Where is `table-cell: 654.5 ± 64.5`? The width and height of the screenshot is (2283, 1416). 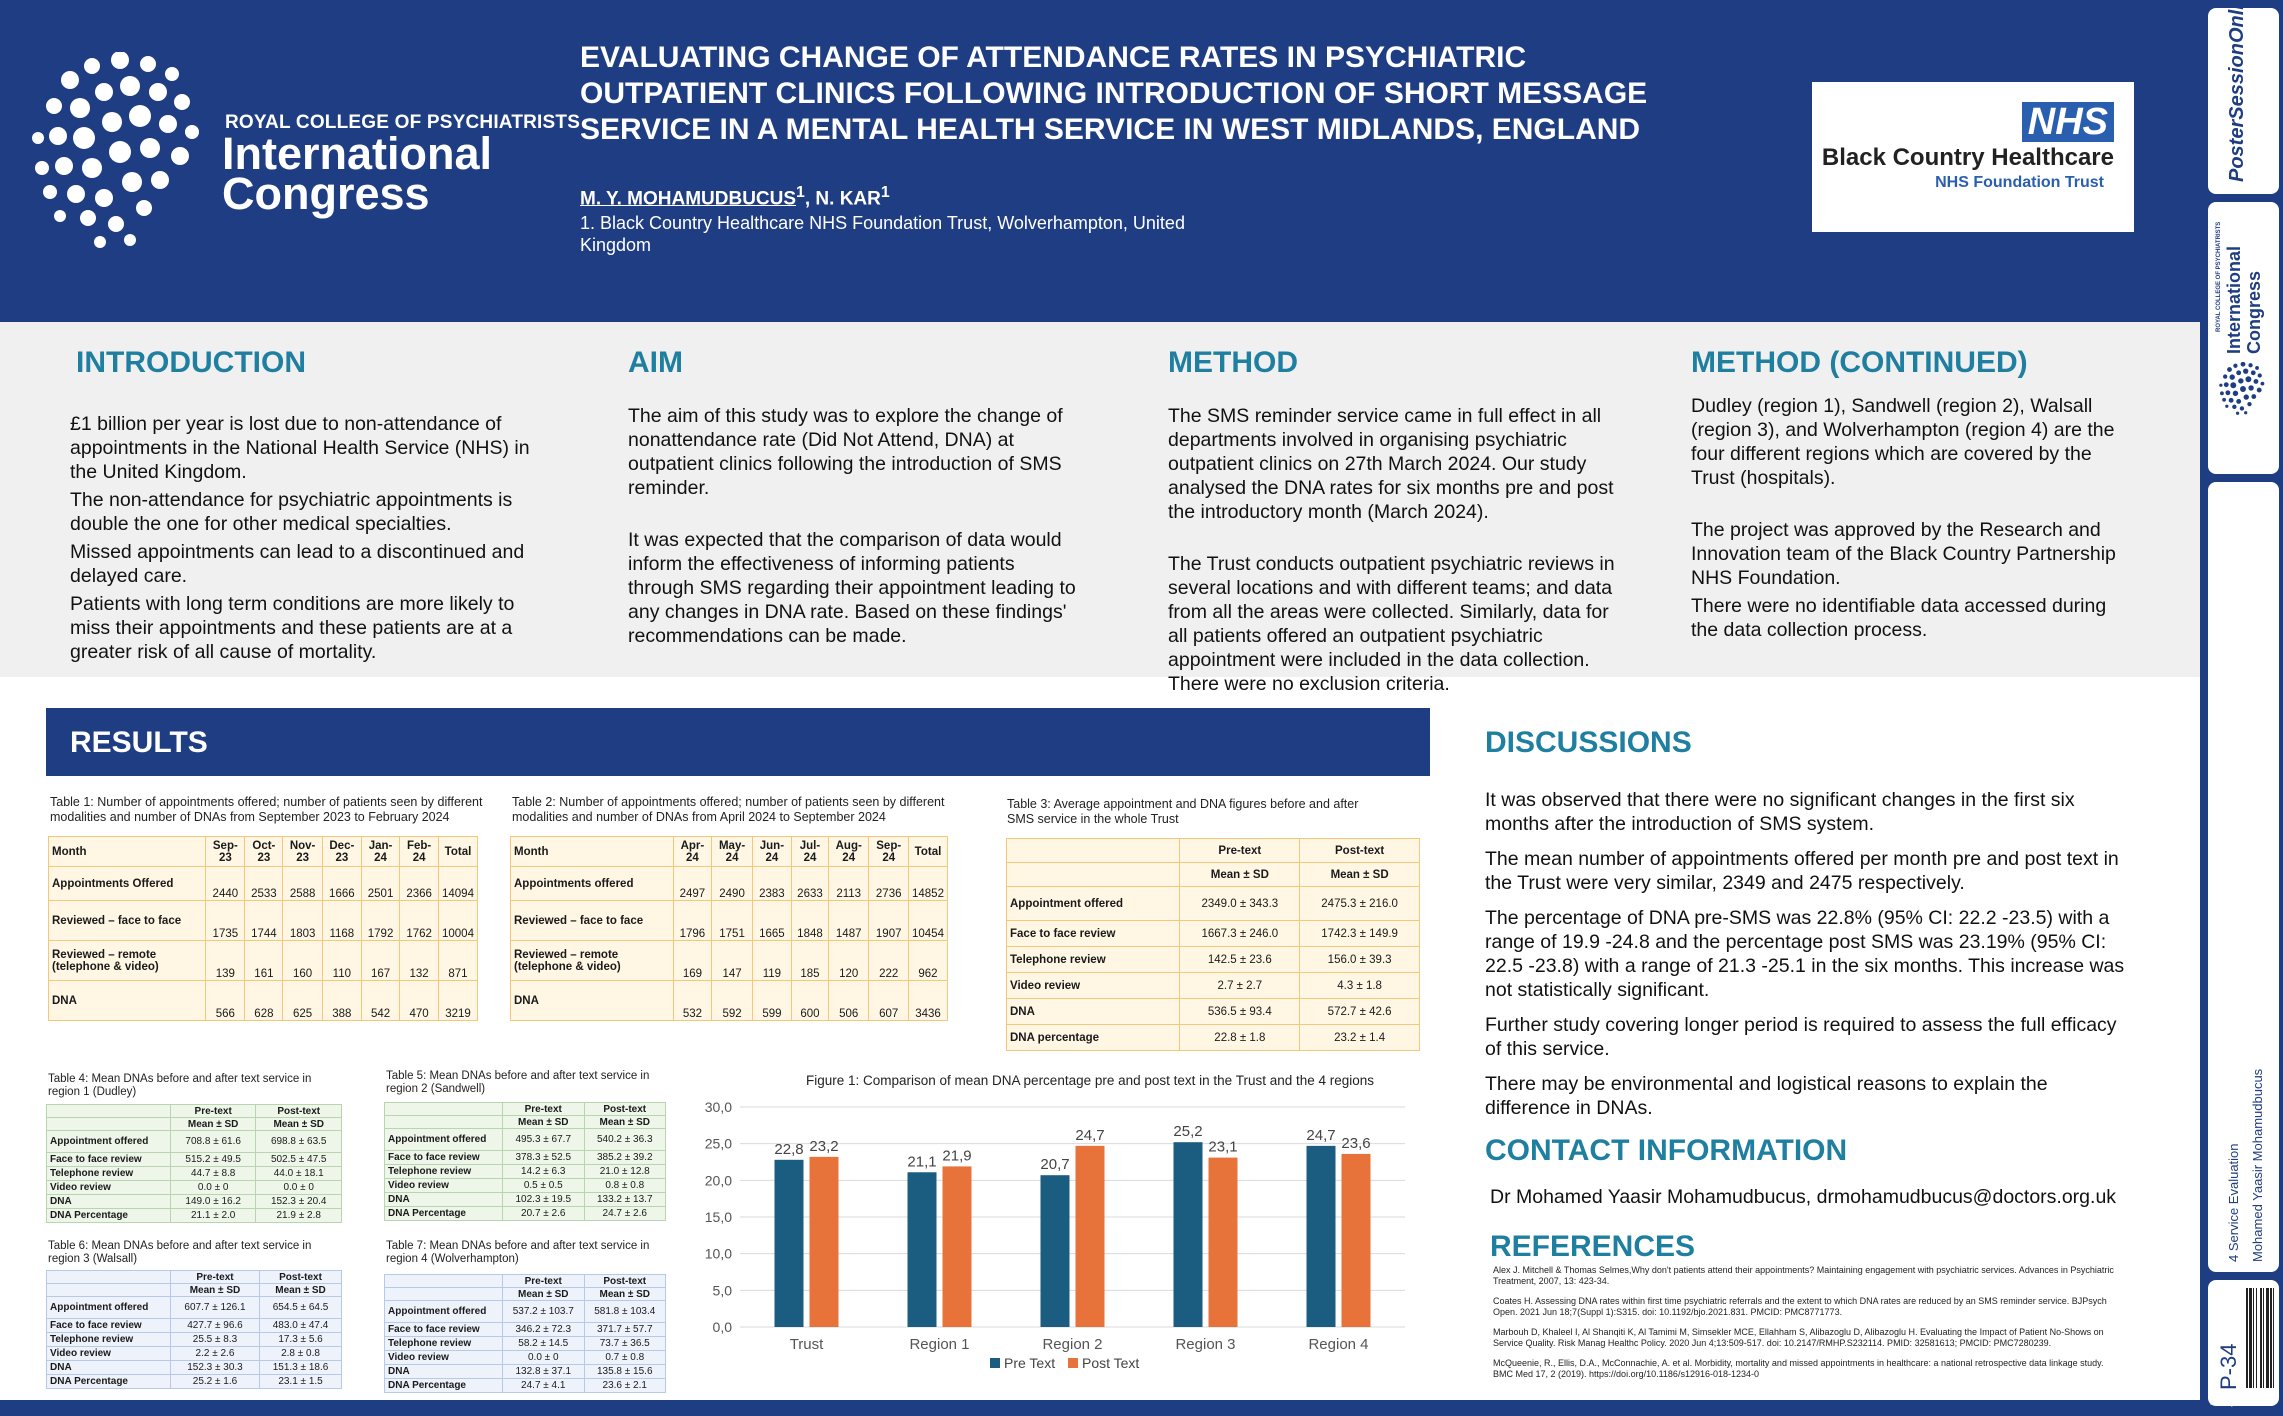
table-cell: 654.5 ± 64.5 is located at coordinates (300, 1307).